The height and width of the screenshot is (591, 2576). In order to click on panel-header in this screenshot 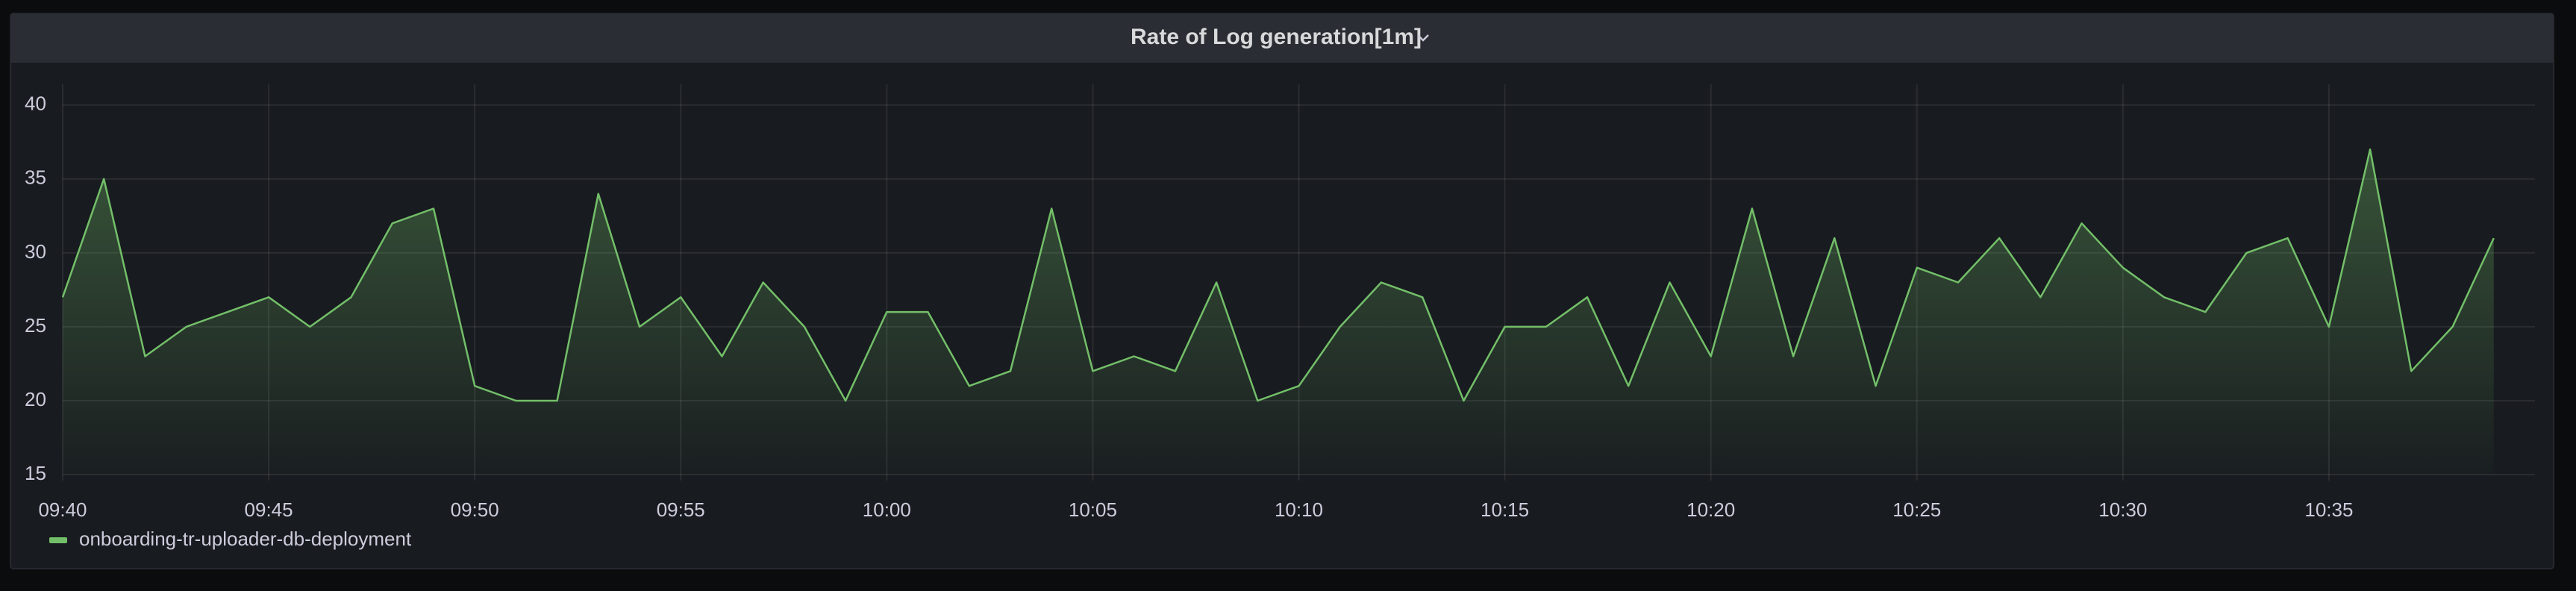, I will do `click(1282, 38)`.